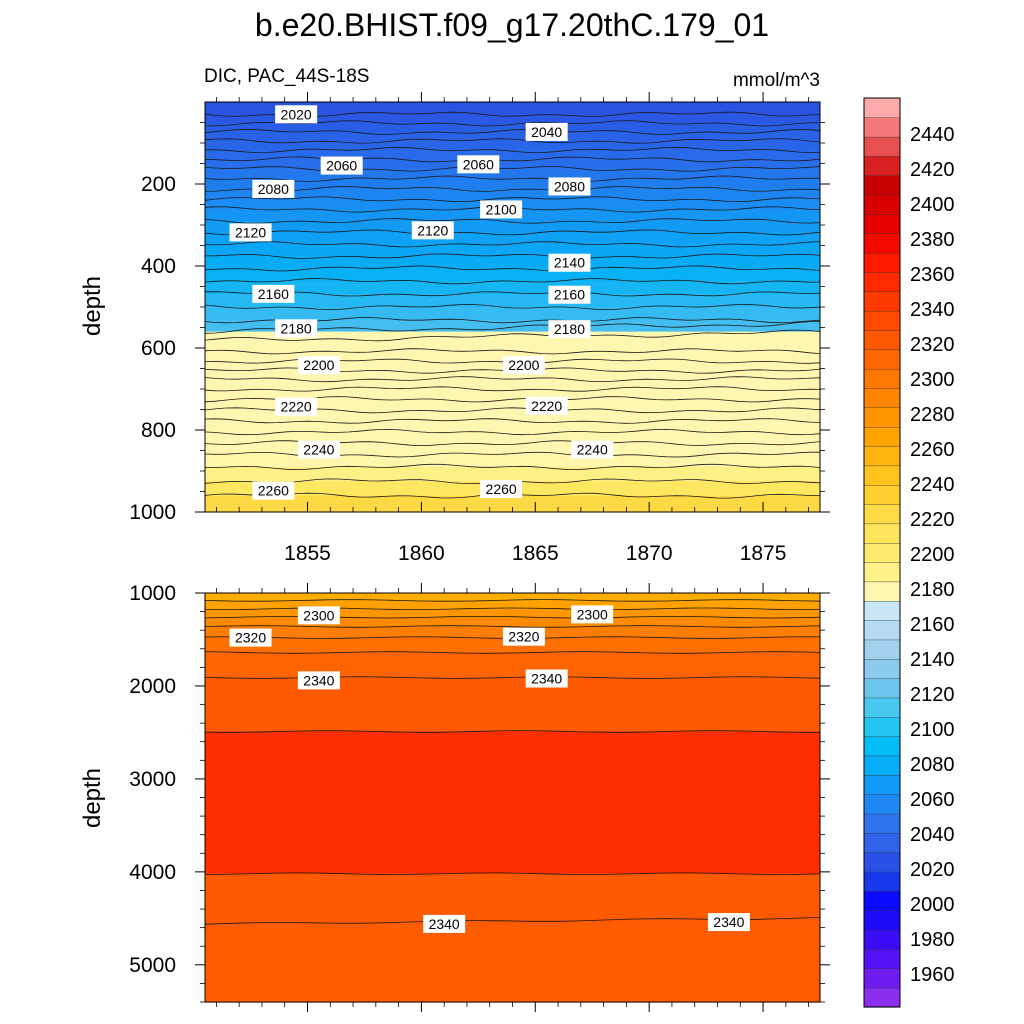 The height and width of the screenshot is (1024, 1024). What do you see at coordinates (932, 870) in the screenshot?
I see `colorbar-label: 2020` at bounding box center [932, 870].